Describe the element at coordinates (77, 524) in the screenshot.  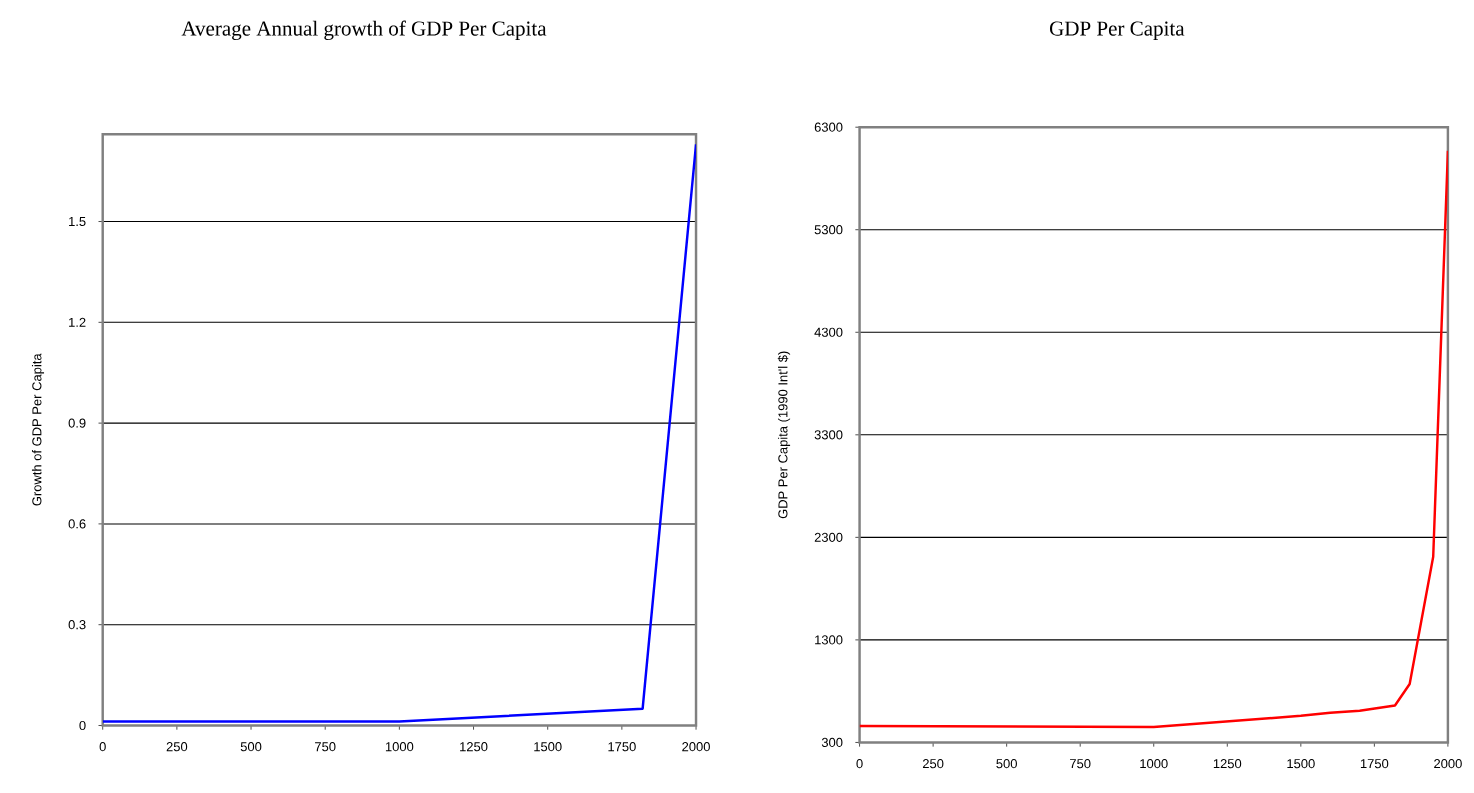
I see `y-tick-label: 0.6` at that location.